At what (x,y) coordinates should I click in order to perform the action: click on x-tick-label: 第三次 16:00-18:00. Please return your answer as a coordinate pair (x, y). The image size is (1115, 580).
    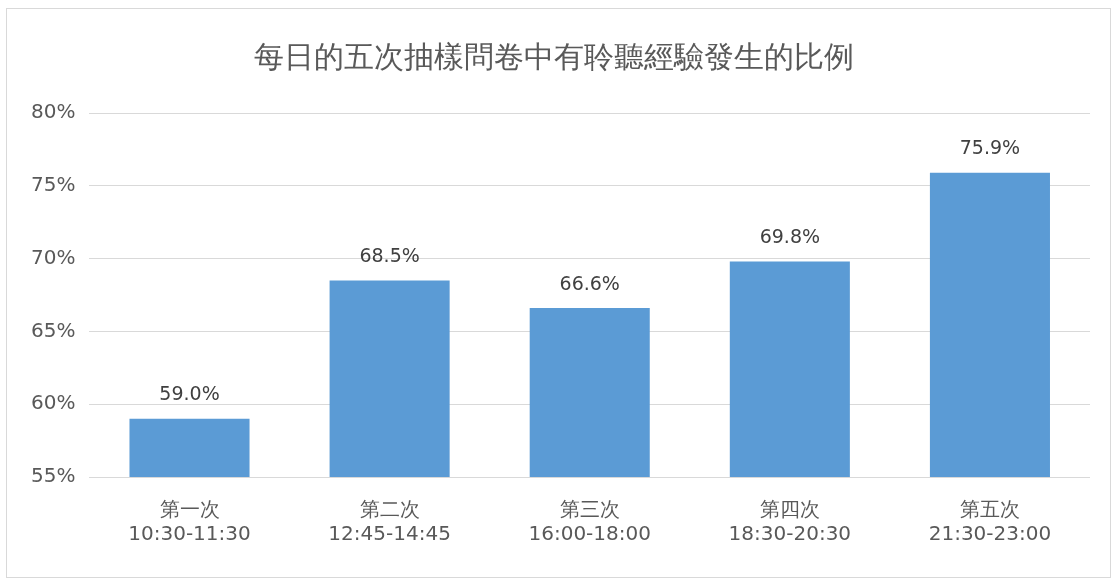
    Looking at the image, I should click on (589, 521).